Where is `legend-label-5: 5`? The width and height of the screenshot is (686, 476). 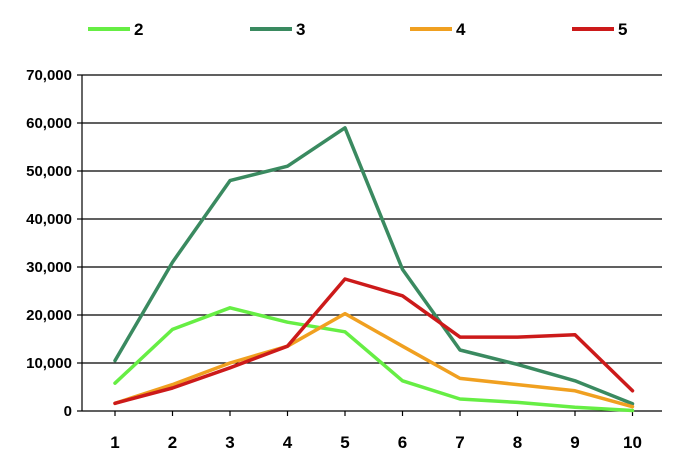 legend-label-5: 5 is located at coordinates (622, 29).